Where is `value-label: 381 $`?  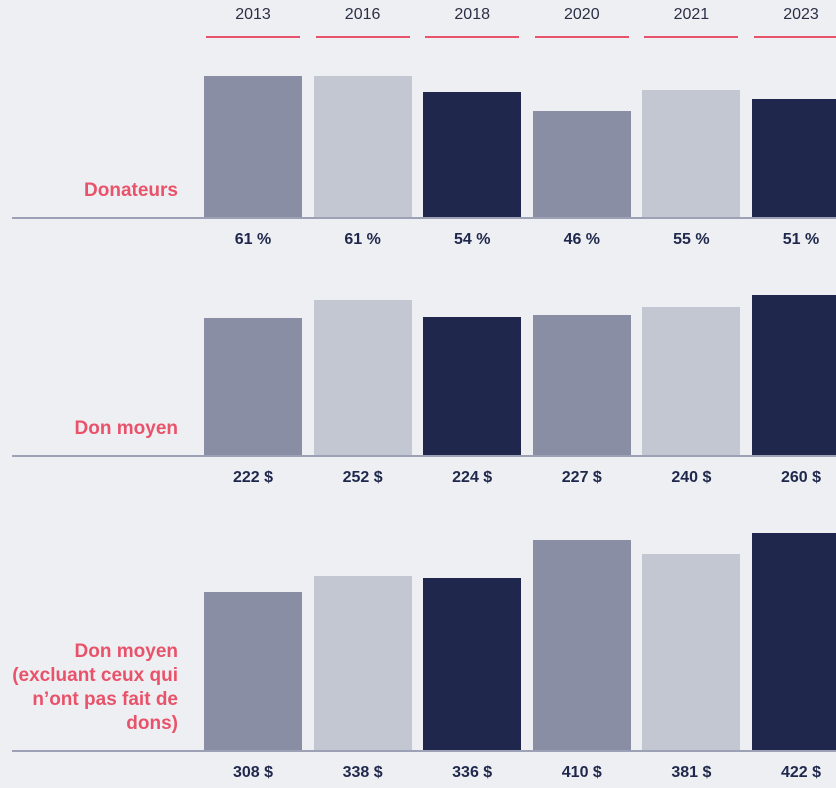 value-label: 381 $ is located at coordinates (691, 772).